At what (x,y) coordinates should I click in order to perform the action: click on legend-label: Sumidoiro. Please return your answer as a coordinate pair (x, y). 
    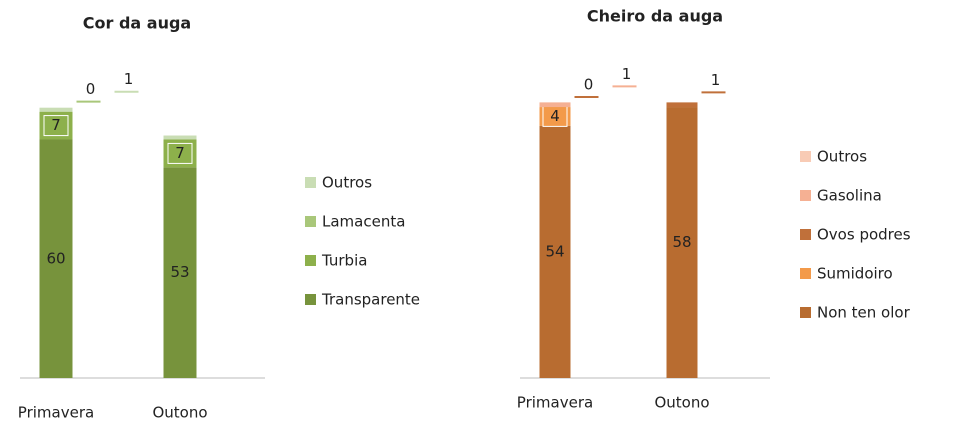
    Looking at the image, I should click on (855, 274).